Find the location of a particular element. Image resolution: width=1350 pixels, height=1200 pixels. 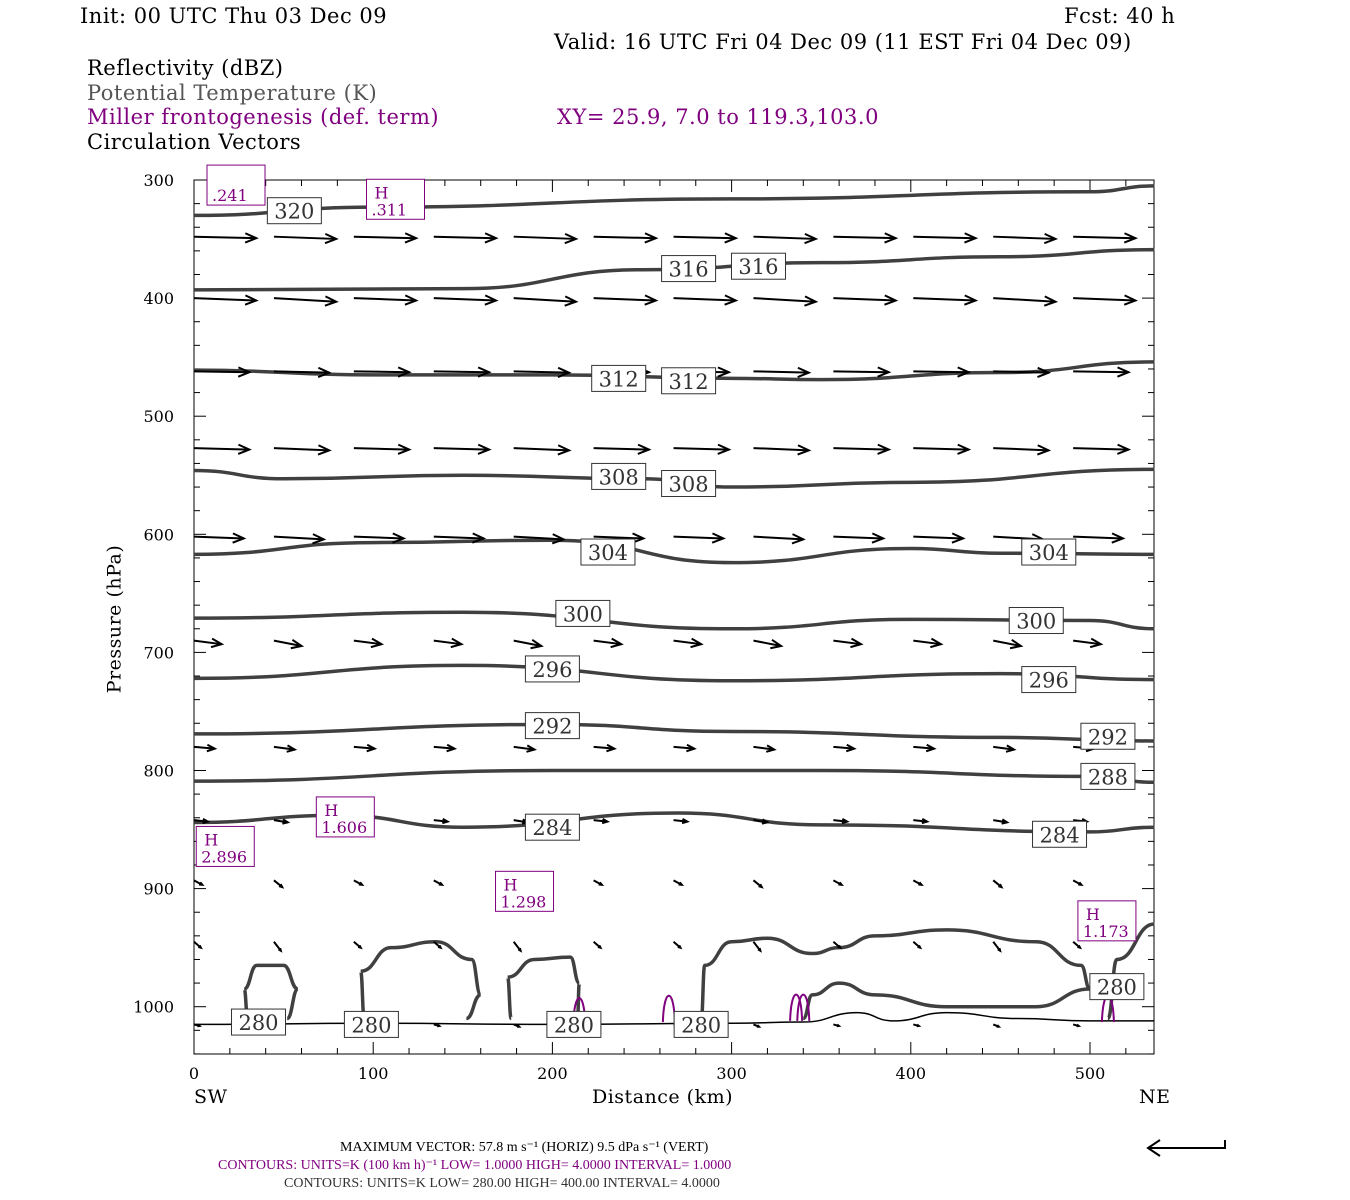

y-tick-label: 1000 is located at coordinates (153, 1007).